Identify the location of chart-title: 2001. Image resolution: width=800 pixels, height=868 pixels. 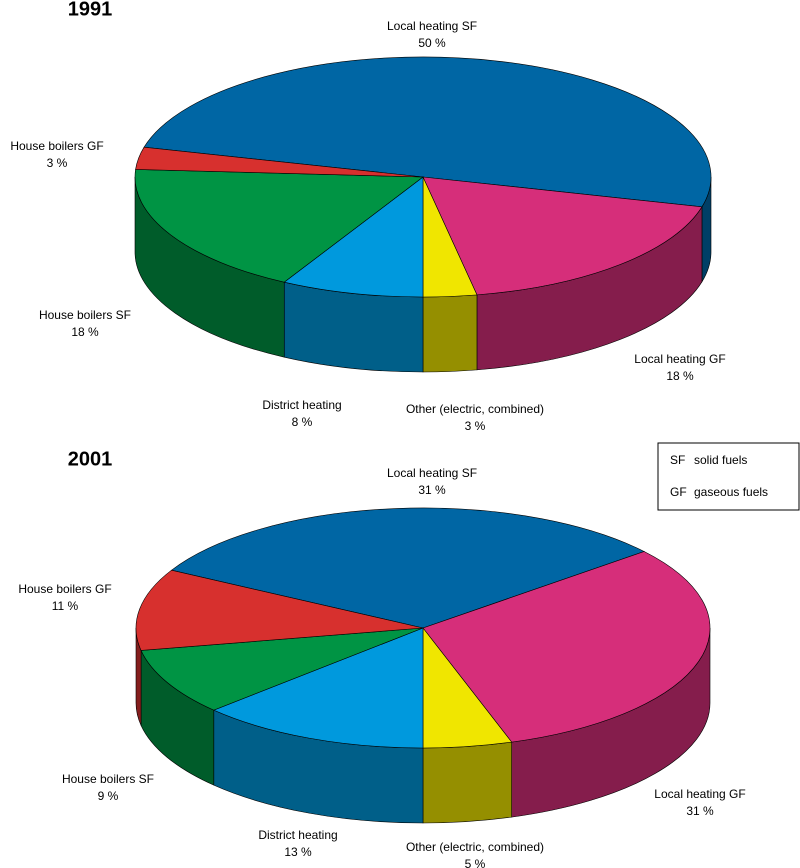
(90, 459).